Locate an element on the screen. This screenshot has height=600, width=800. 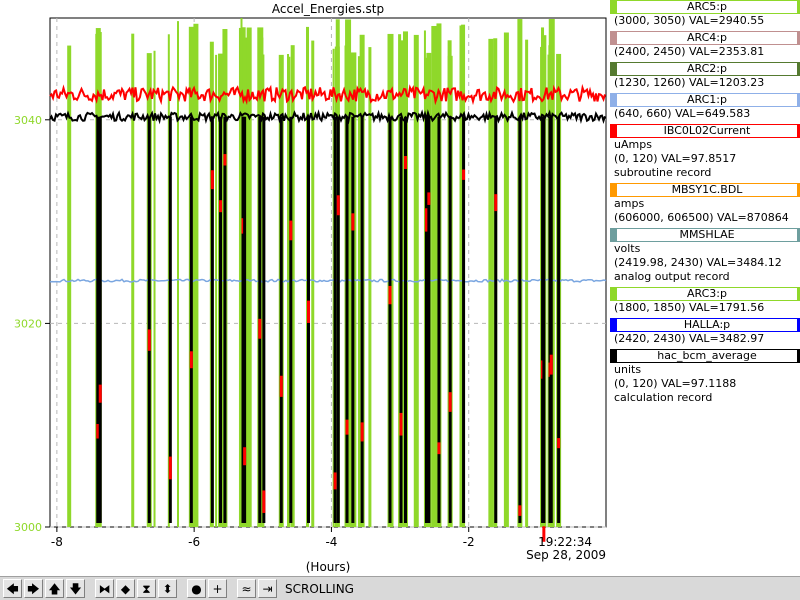
legend-detail-line: subroutine record is located at coordinates (663, 172).